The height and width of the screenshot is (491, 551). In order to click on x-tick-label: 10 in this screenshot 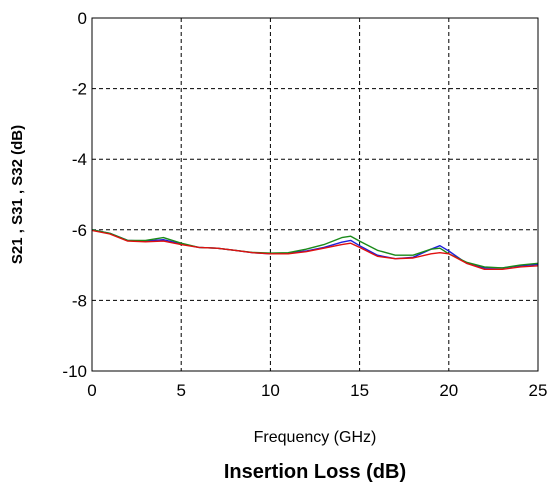, I will do `click(270, 390)`.